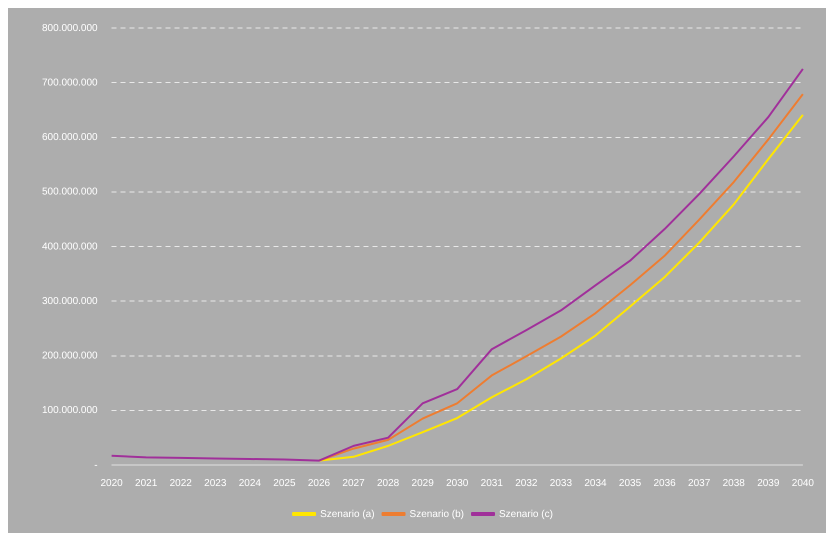 This screenshot has height=541, width=834. What do you see at coordinates (354, 483) in the screenshot?
I see `x-tick-label: 2027` at bounding box center [354, 483].